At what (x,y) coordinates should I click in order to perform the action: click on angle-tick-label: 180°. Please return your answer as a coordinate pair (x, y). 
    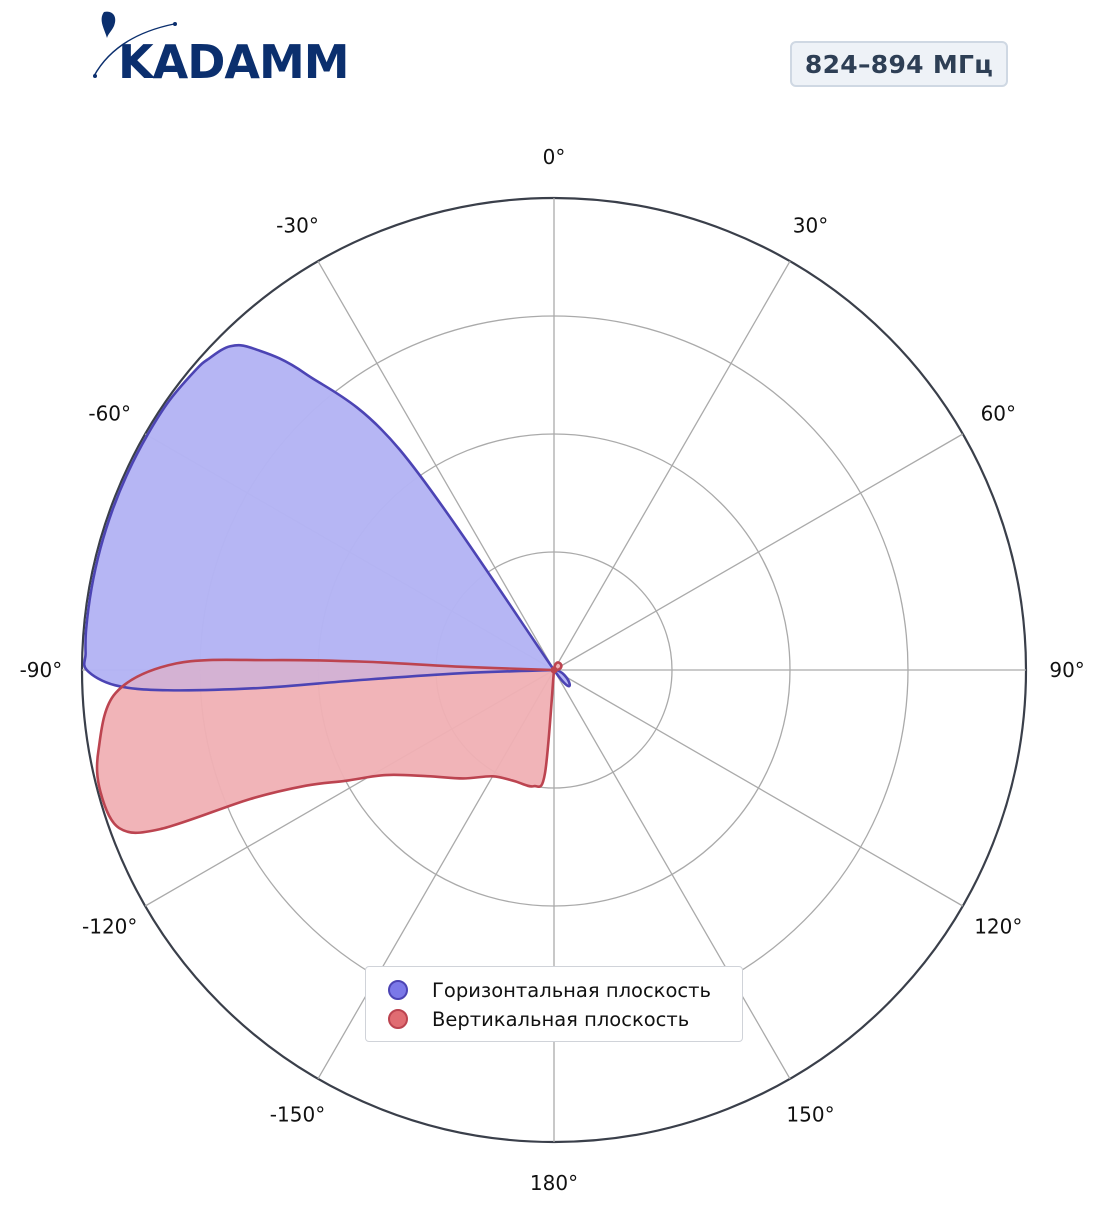
    Looking at the image, I should click on (554, 1183).